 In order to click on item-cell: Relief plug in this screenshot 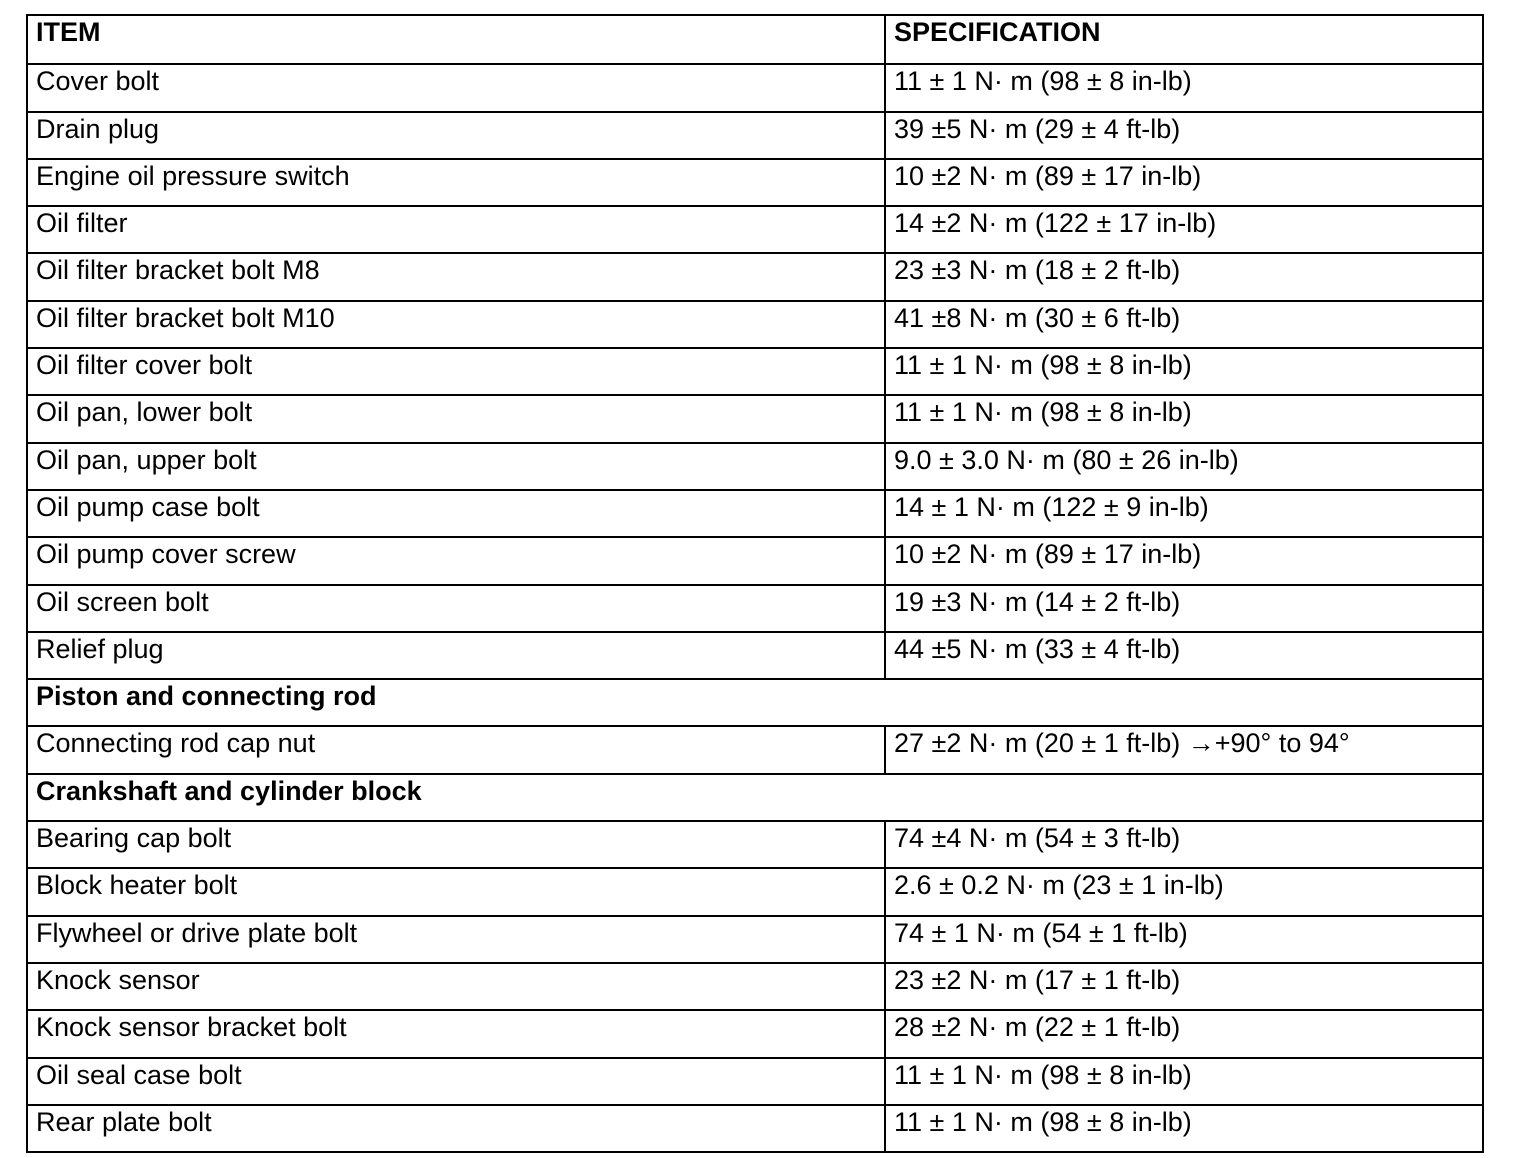, I will do `click(457, 655)`.